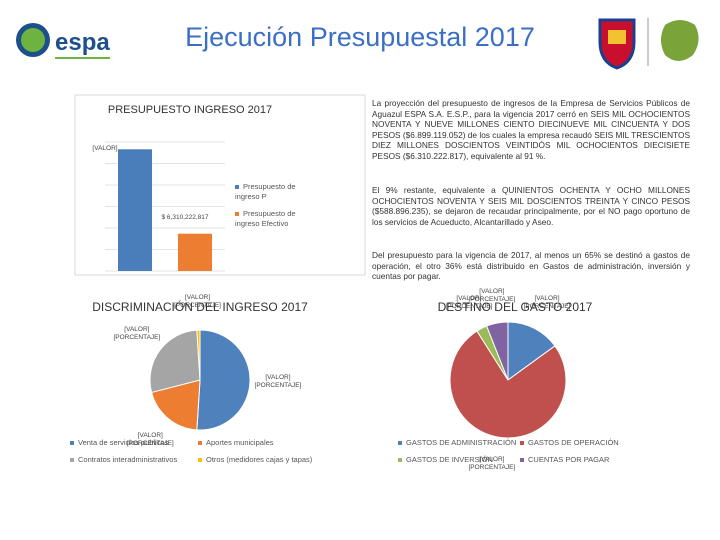 Image resolution: width=720 pixels, height=540 pixels. What do you see at coordinates (255, 459) in the screenshot?
I see `legend-entry: Otros (medidores cajas y tapas)` at bounding box center [255, 459].